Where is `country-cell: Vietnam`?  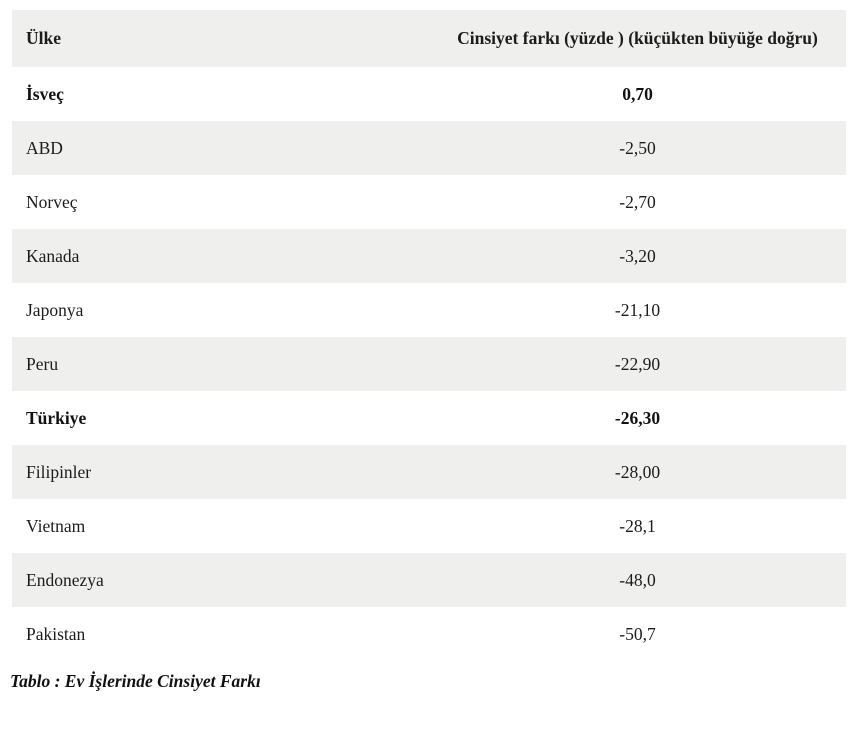
country-cell: Vietnam is located at coordinates (220, 526).